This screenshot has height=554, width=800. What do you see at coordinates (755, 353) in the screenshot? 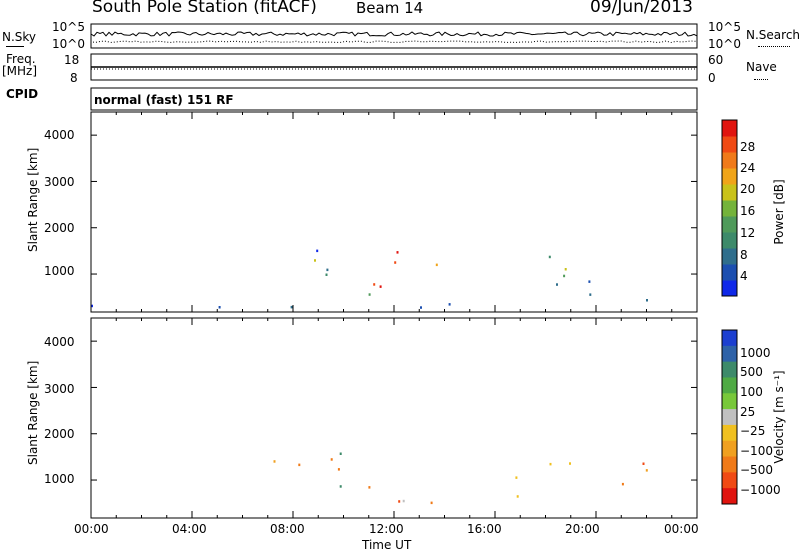
I see `velocity-cb-tick-1000: 1000` at bounding box center [755, 353].